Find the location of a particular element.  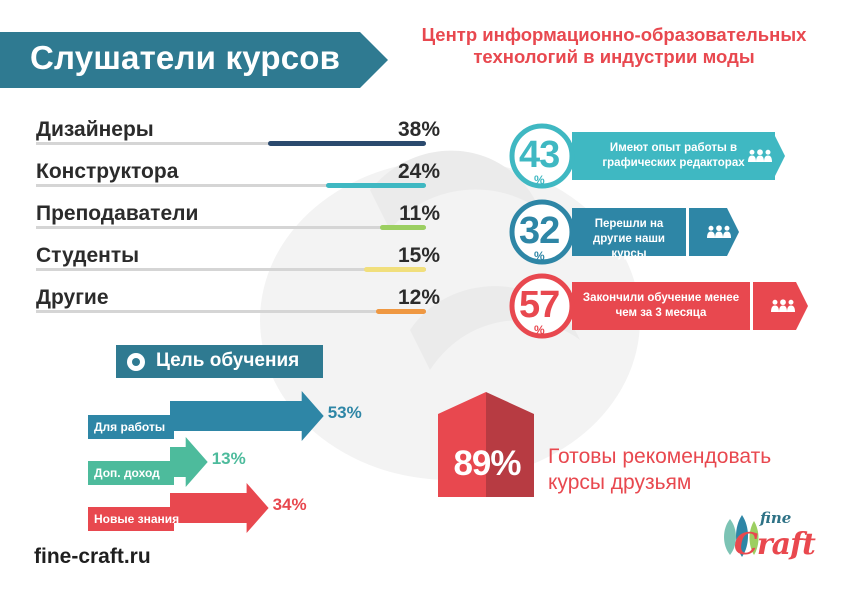

logo-craft-text: Craft is located at coordinates (775, 544).